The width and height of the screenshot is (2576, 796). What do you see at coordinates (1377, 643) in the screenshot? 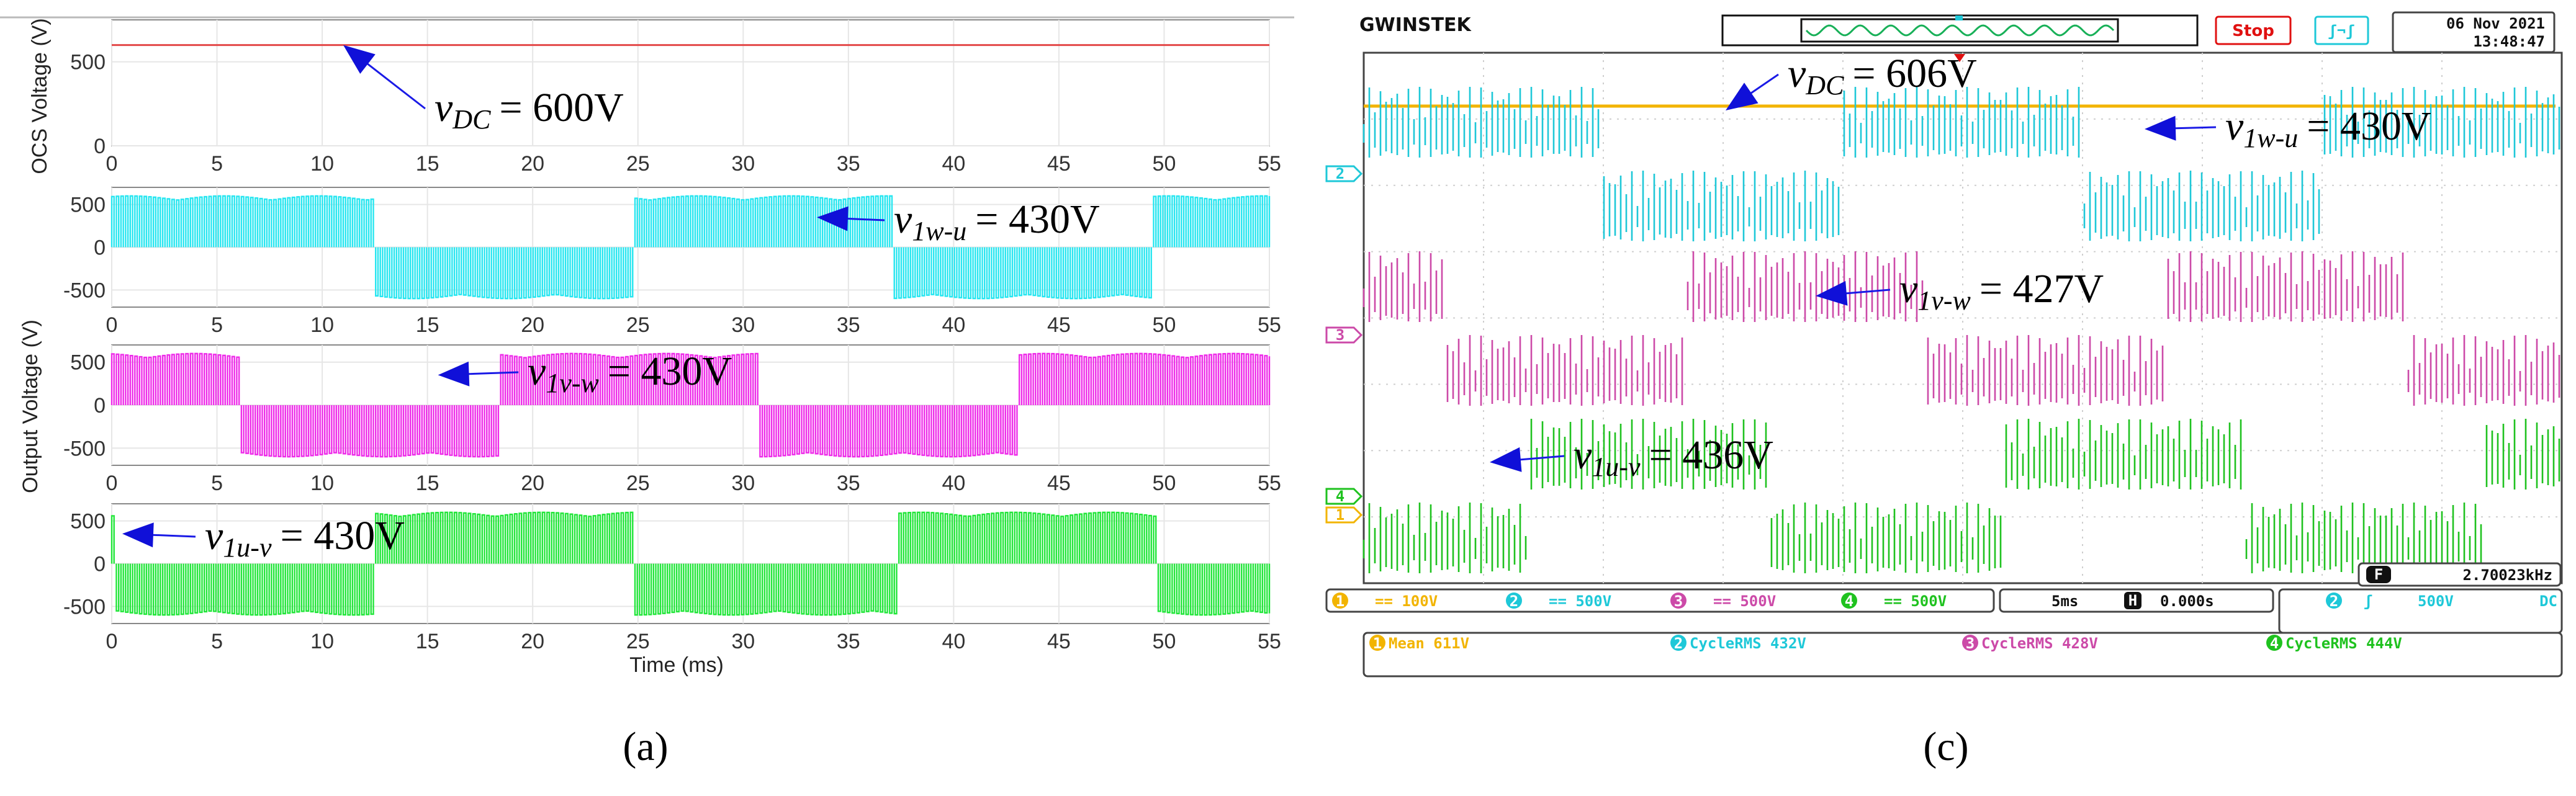
I see `measurement-channel: 1` at bounding box center [1377, 643].